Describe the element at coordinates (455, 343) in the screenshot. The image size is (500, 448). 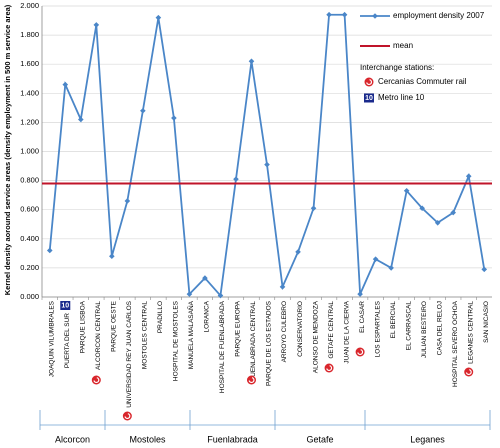
I see `x-tick-label: HOSPITAL SEVERO OCHOA` at that location.